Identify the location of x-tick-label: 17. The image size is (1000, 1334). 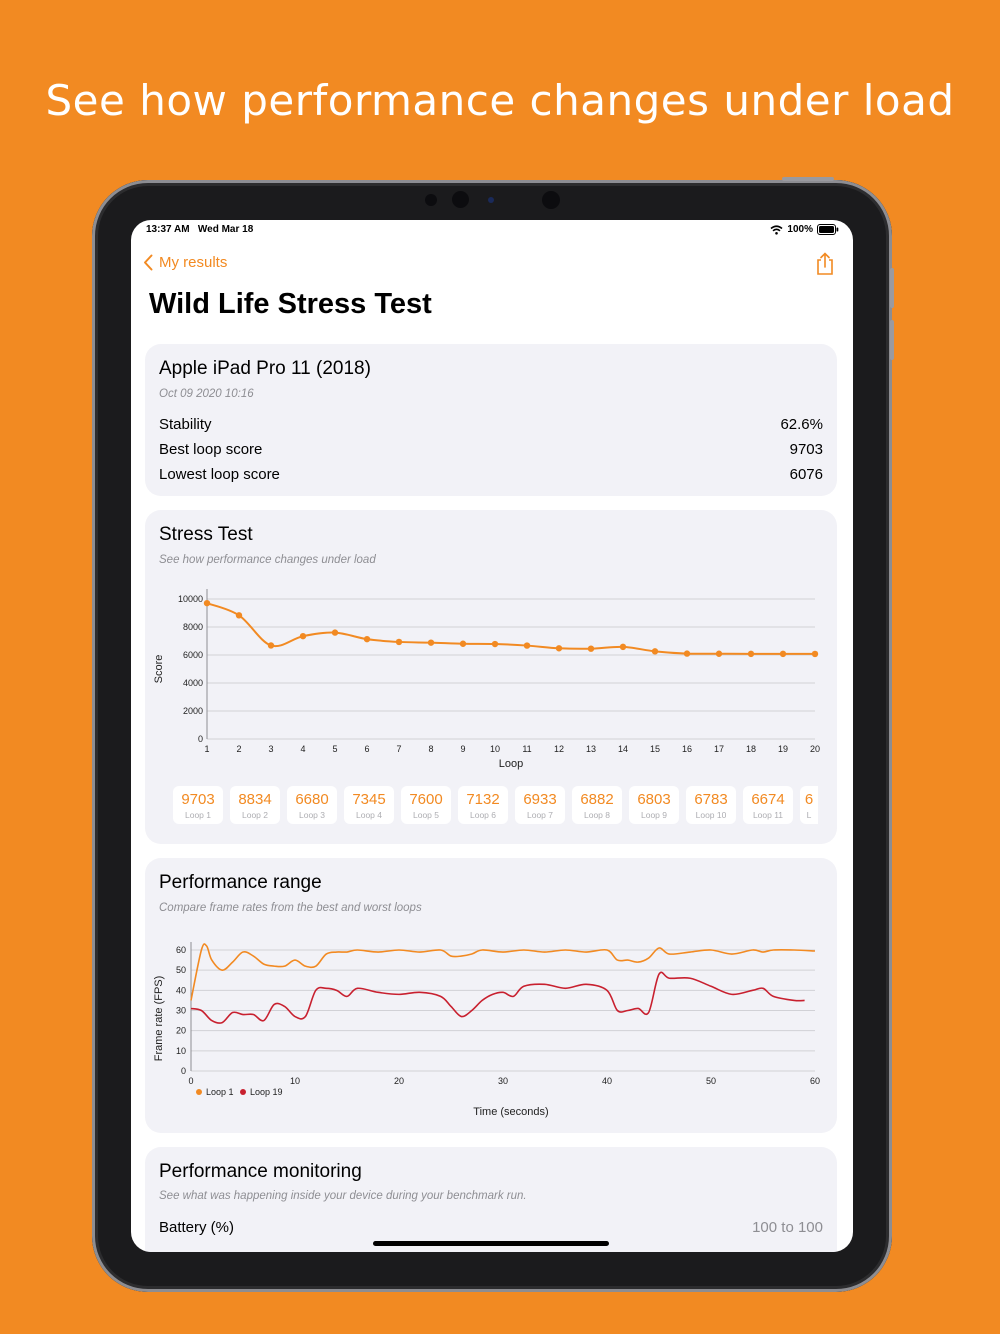
(719, 749).